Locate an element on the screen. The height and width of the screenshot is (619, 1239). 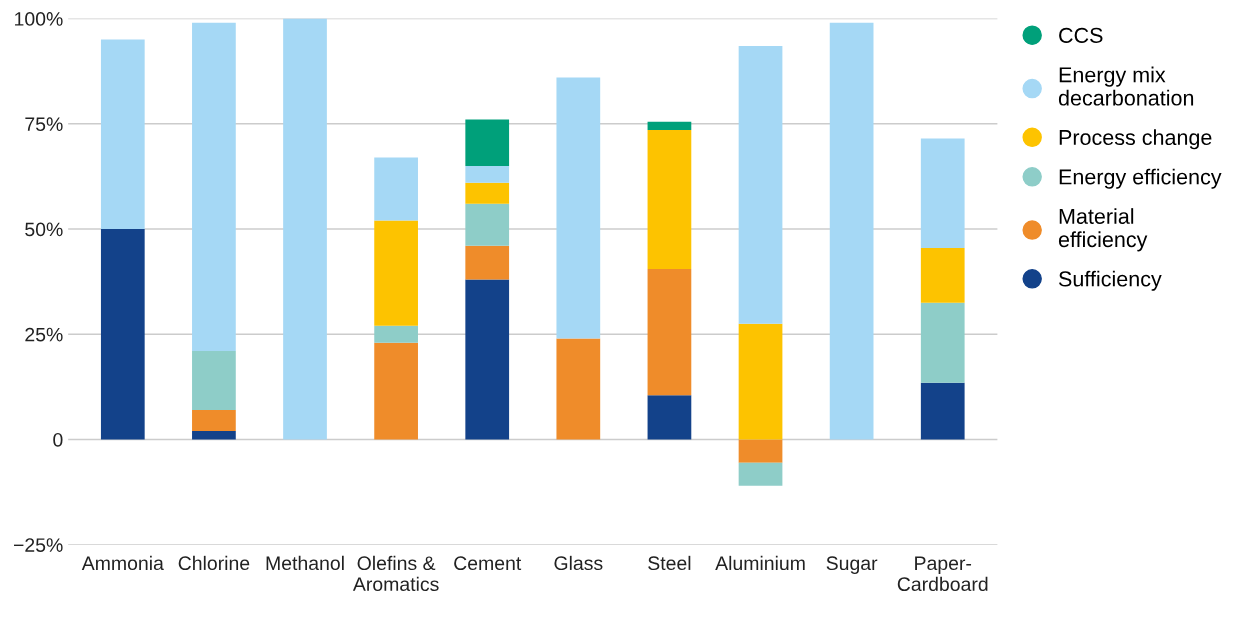
y-tick-label: 100% is located at coordinates (39, 19).